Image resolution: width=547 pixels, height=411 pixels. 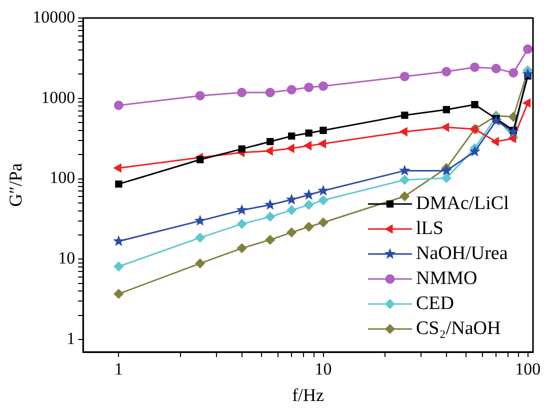 What do you see at coordinates (462, 253) in the screenshot?
I see `legend-label: NaOH/Urea` at bounding box center [462, 253].